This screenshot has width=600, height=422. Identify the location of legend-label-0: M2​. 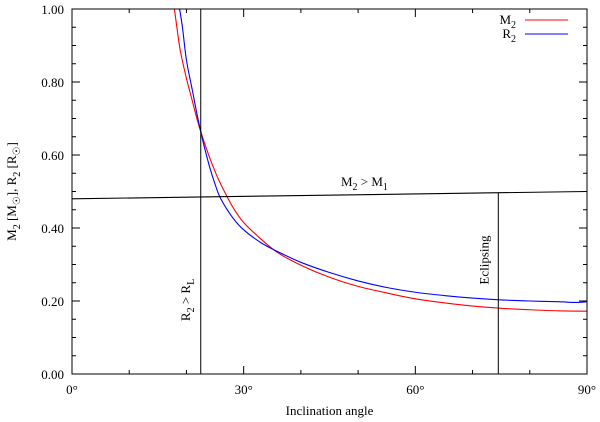
(507, 21).